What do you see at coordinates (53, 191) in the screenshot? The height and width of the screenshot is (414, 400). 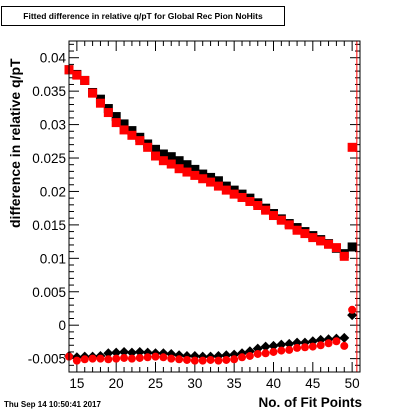 I see `y-tick-label: 0.02` at bounding box center [53, 191].